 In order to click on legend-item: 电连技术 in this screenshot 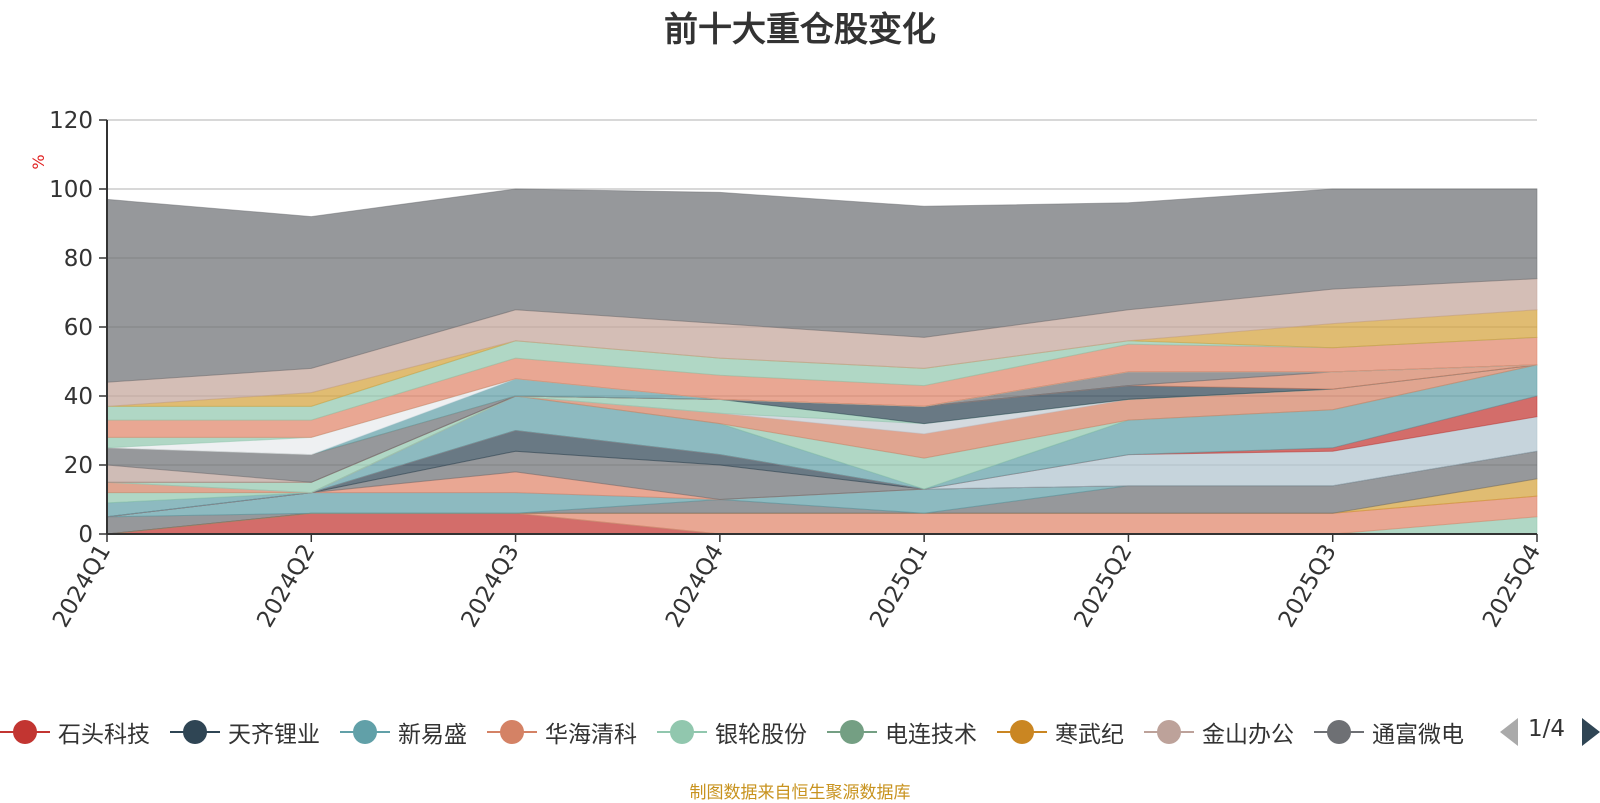, I will do `click(902, 732)`.